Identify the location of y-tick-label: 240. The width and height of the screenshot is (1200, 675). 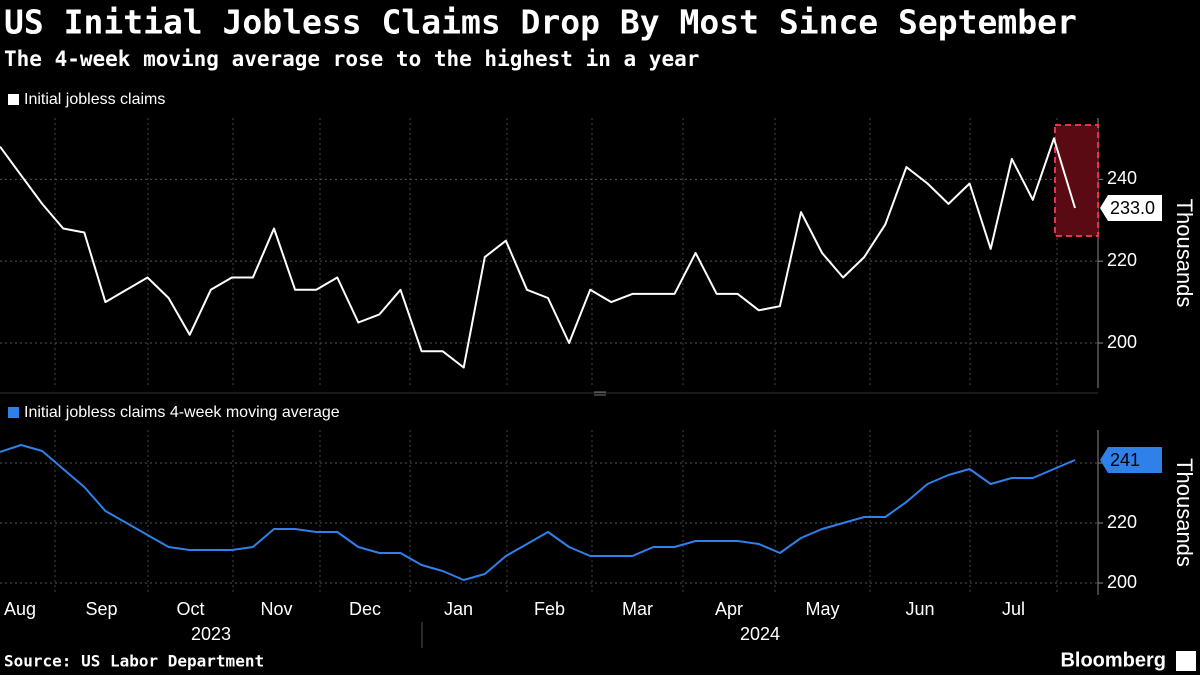
(1122, 178).